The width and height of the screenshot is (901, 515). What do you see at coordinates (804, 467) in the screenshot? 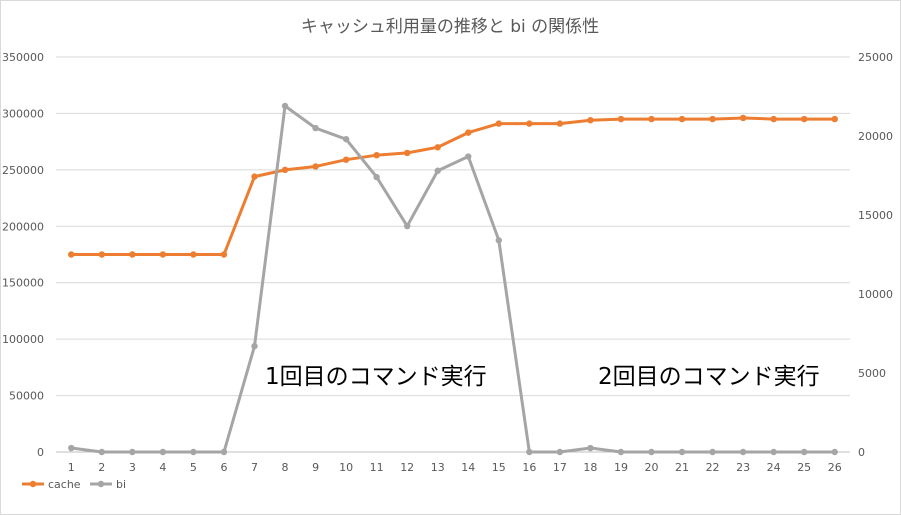
I see `x-axis-tick-label: 25` at bounding box center [804, 467].